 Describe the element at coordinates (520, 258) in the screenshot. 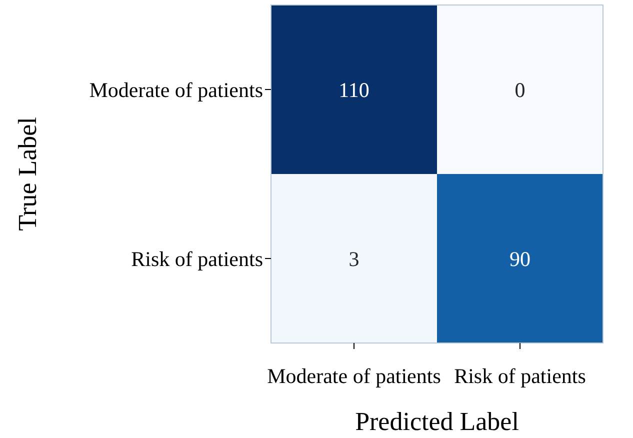

I see `data-label: 90` at that location.